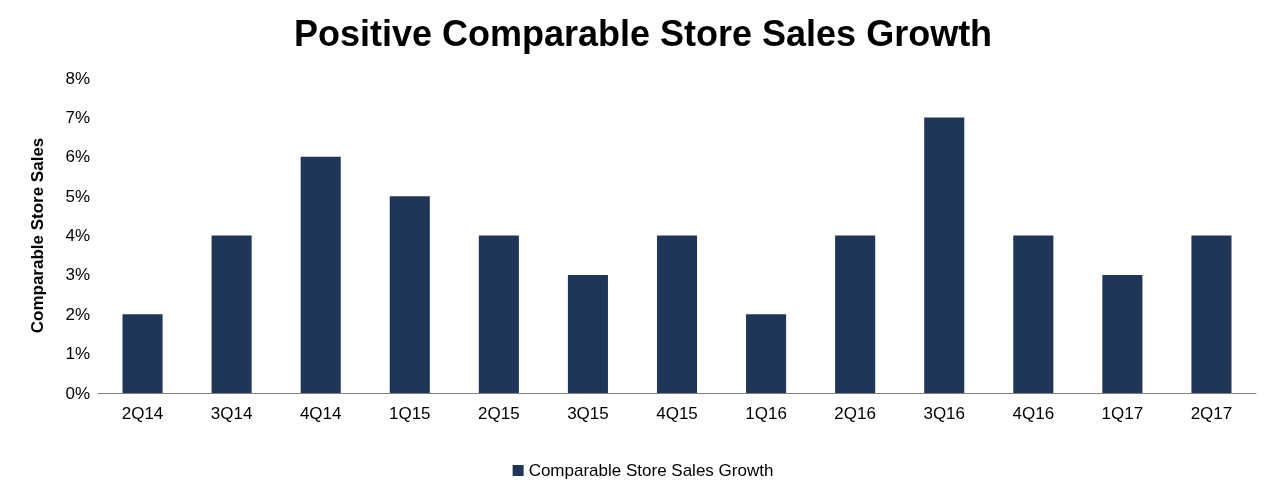 This screenshot has width=1286, height=496. What do you see at coordinates (77, 235) in the screenshot?
I see `y-tick-label: 4%` at bounding box center [77, 235].